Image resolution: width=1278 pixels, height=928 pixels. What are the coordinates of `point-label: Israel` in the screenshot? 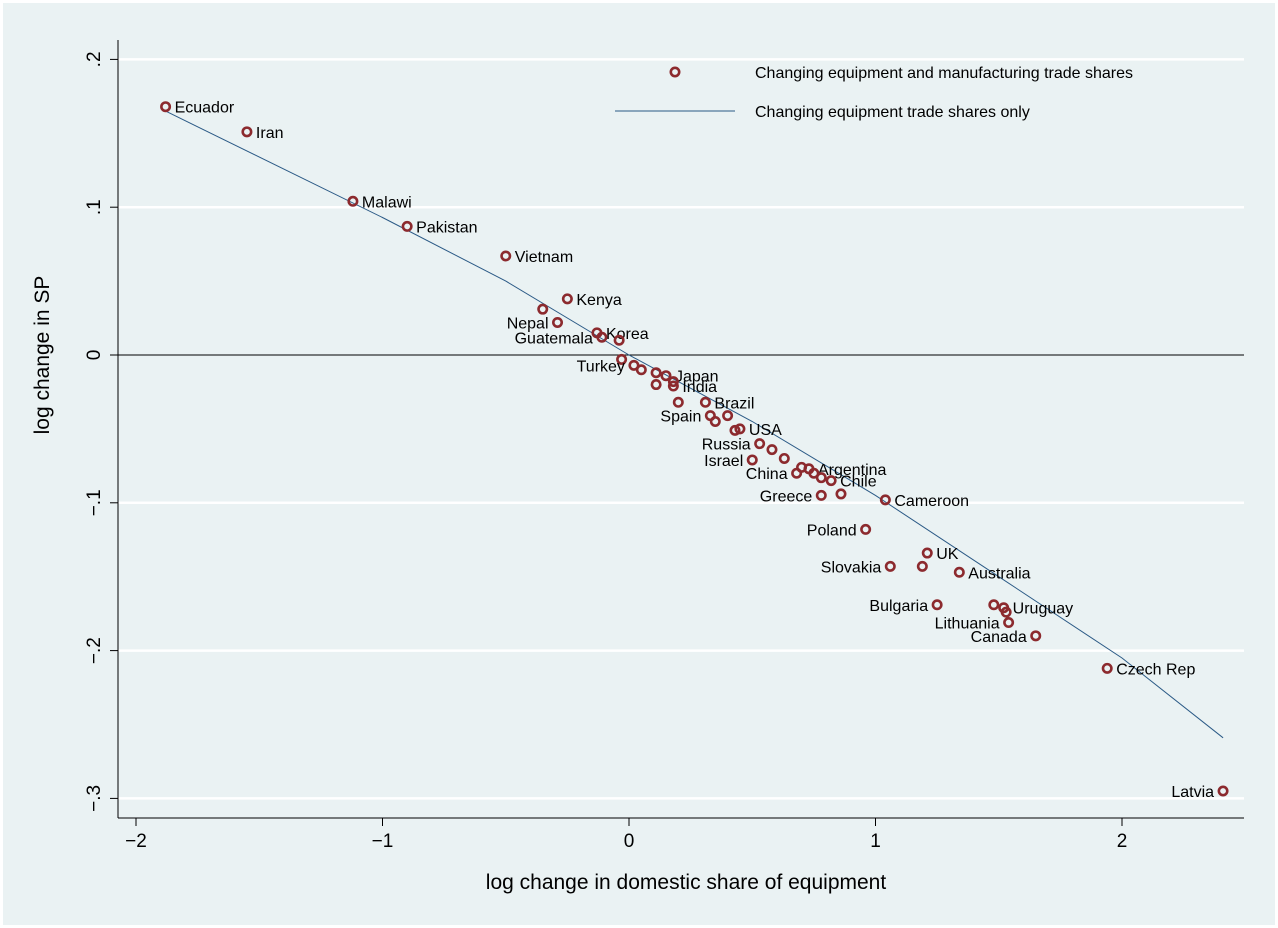 It's located at (723, 461).